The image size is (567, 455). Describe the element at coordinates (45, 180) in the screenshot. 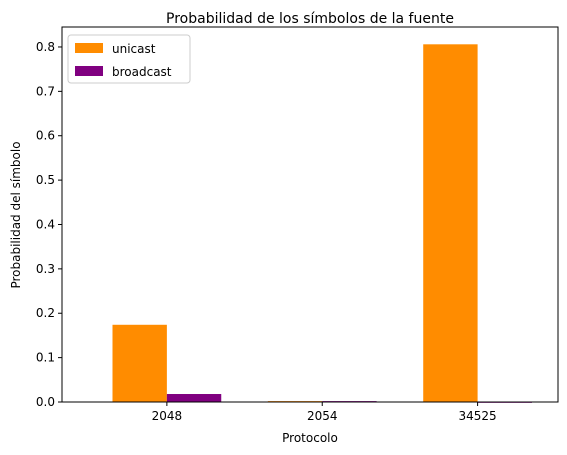

I see `y-tick-label: 0.5` at that location.